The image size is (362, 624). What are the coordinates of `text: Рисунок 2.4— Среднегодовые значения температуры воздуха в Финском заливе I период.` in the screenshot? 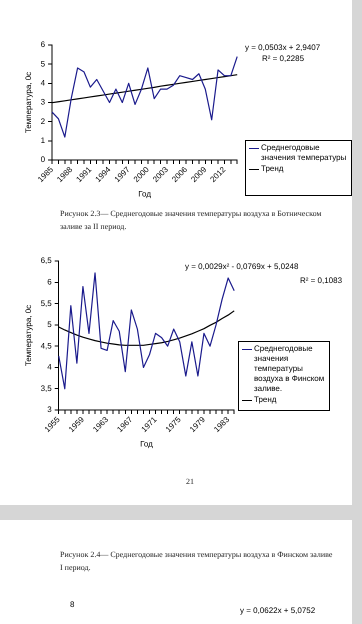 It's located at (197, 561).